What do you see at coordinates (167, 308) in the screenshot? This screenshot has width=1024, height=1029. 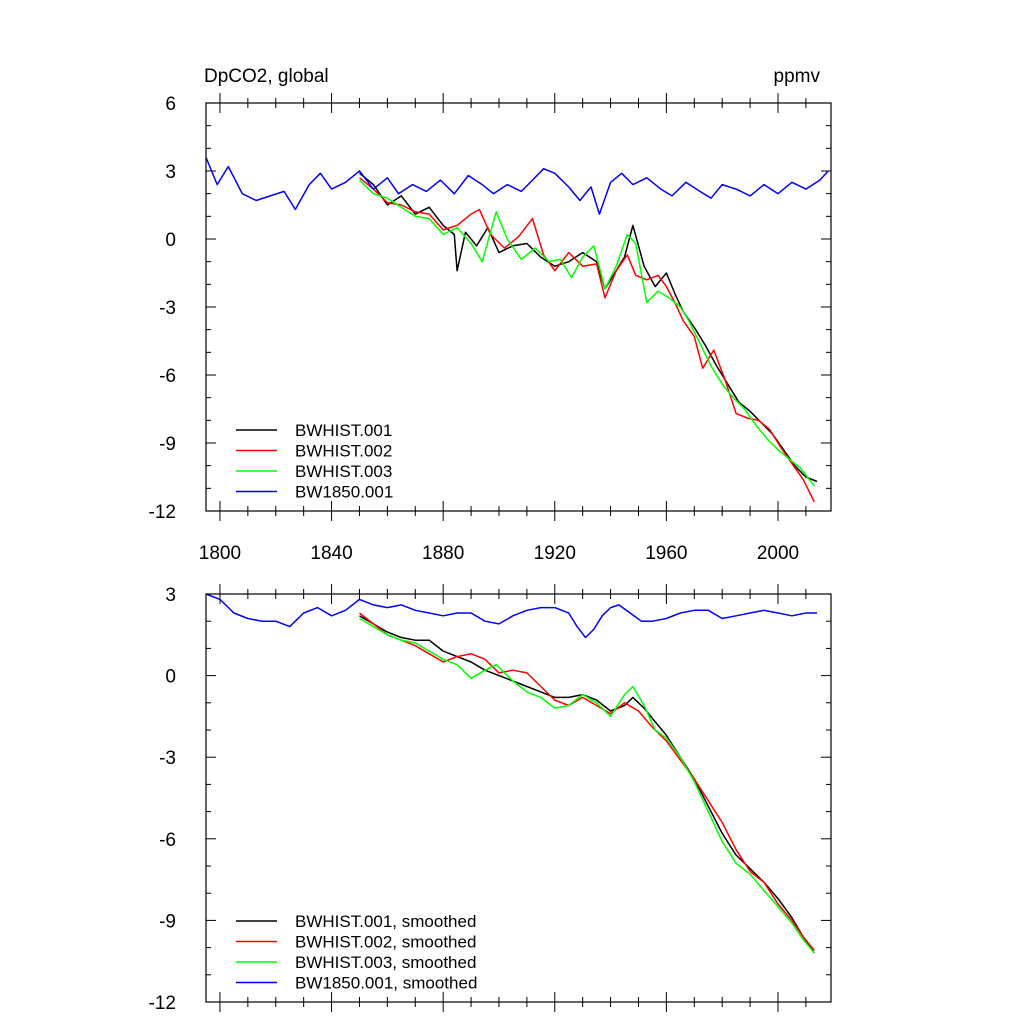 I see `top-y-tick-label: -3` at bounding box center [167, 308].